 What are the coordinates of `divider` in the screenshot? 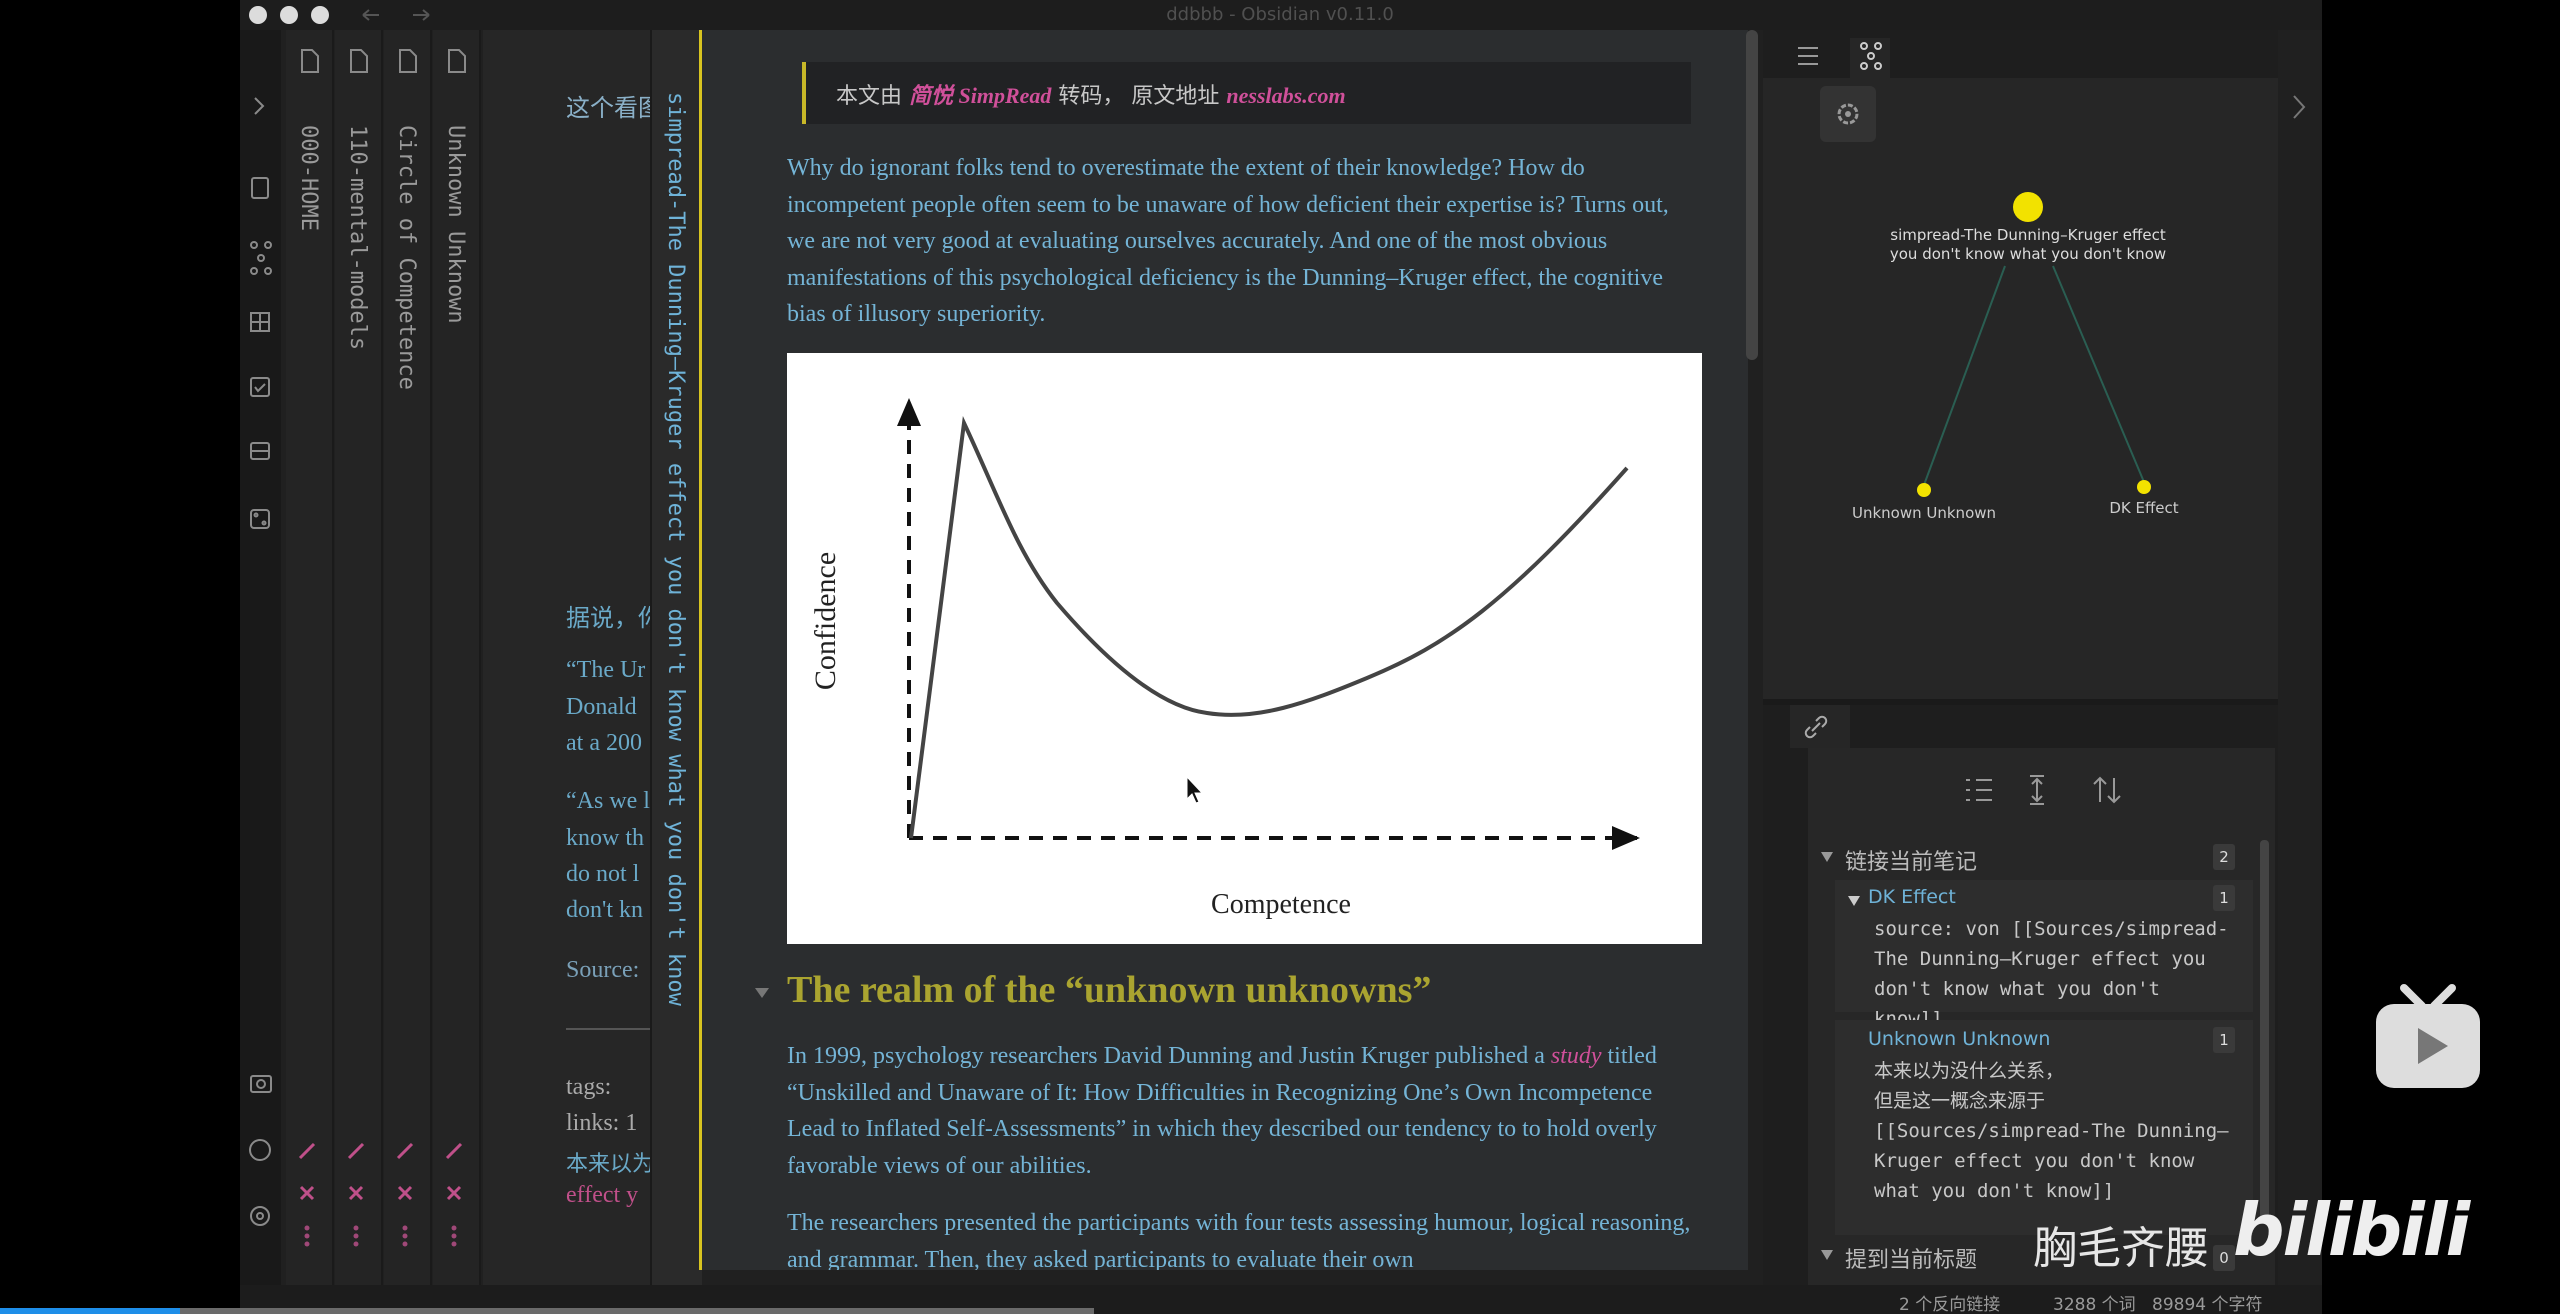 It's located at (608, 1029).